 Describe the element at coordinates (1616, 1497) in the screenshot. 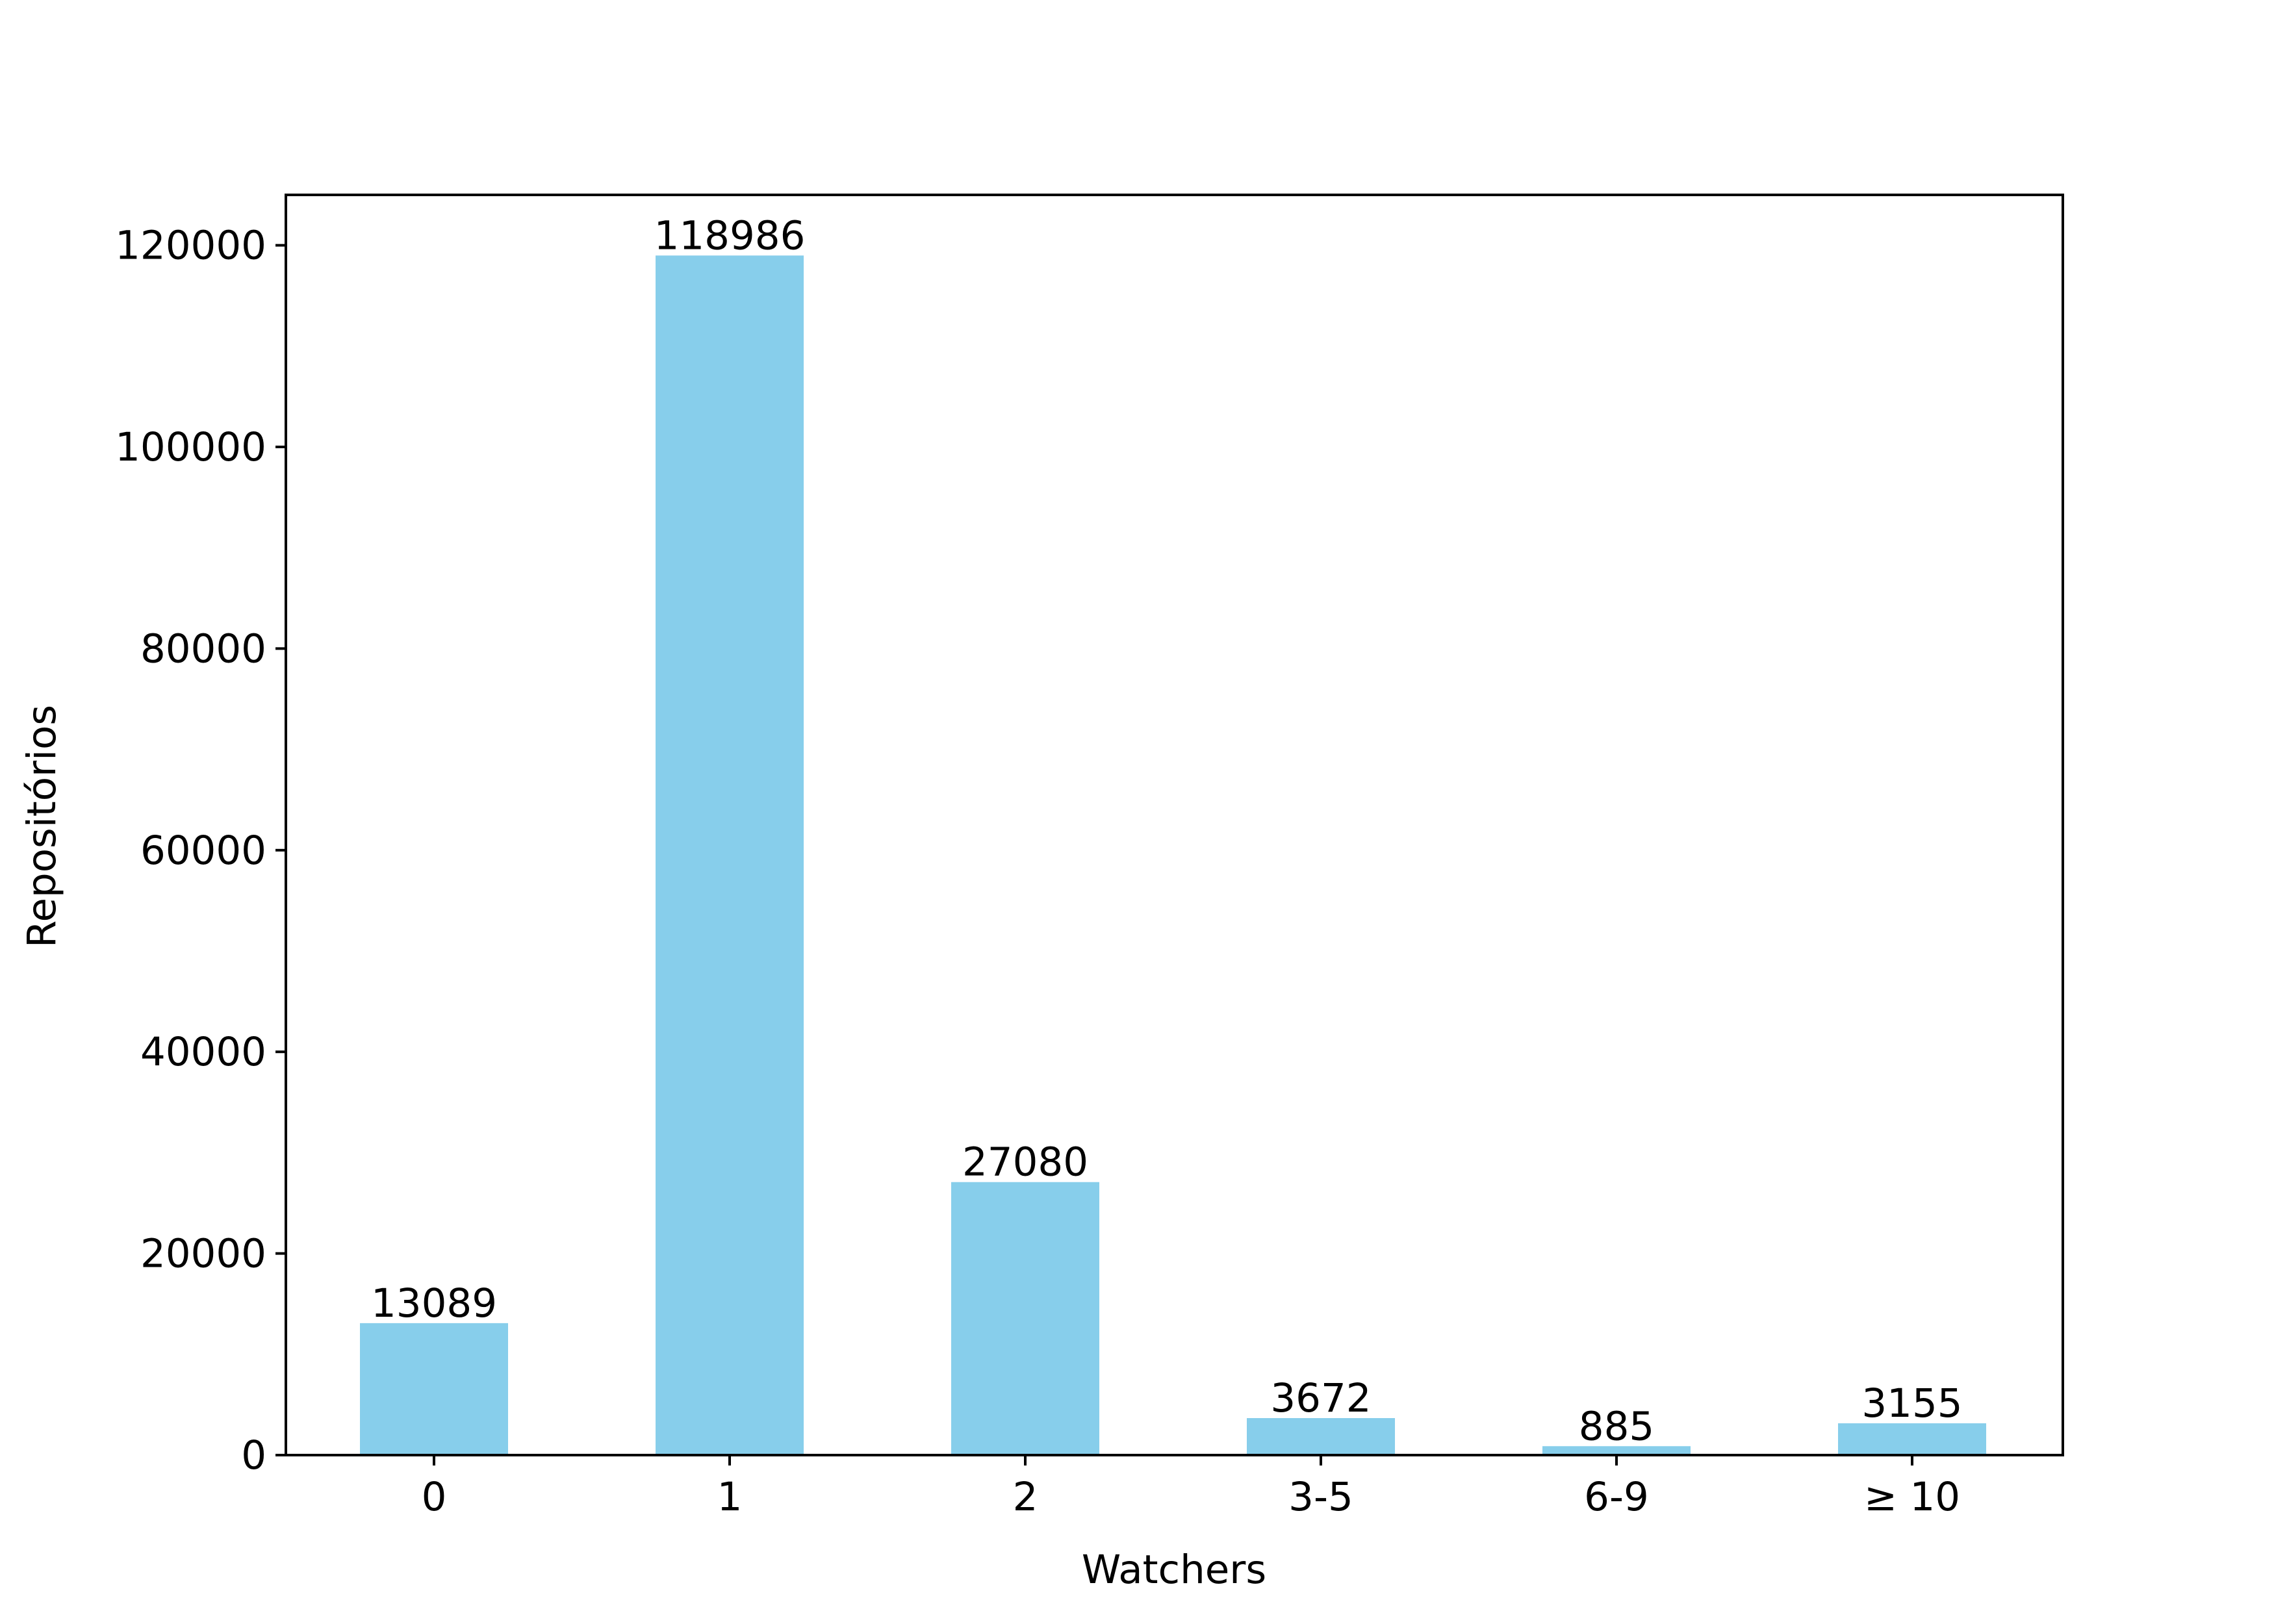

I see `x-tick-label-4: 6-9` at that location.